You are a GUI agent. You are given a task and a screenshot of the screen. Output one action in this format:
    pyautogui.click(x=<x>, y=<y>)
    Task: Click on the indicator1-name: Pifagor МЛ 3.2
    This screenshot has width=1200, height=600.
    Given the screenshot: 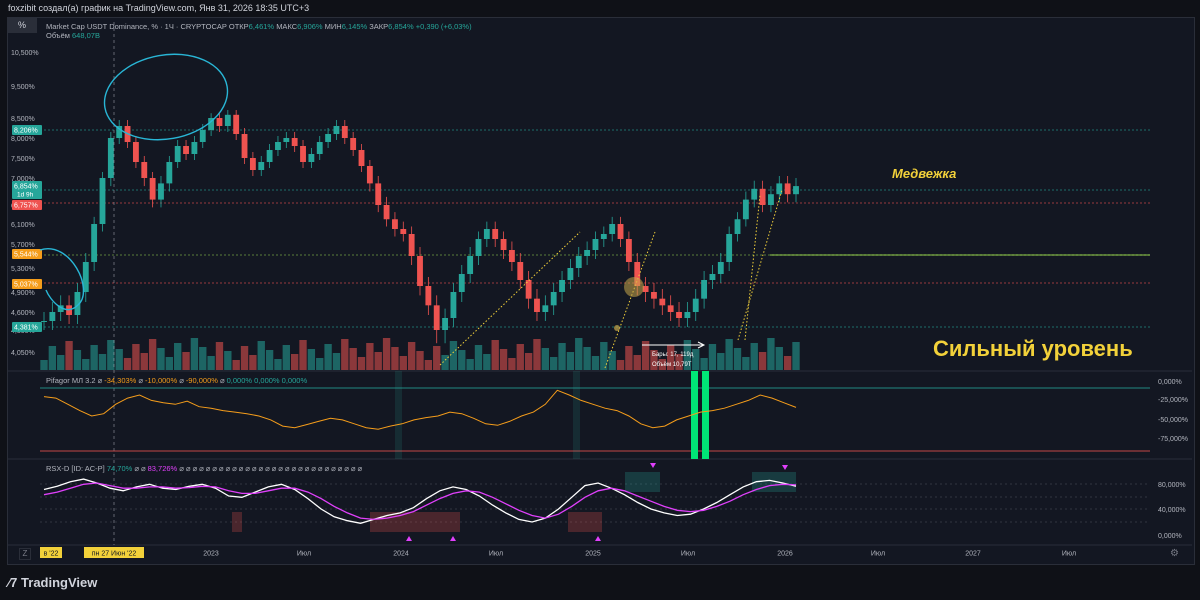 What is the action you would take?
    pyautogui.click(x=71, y=380)
    